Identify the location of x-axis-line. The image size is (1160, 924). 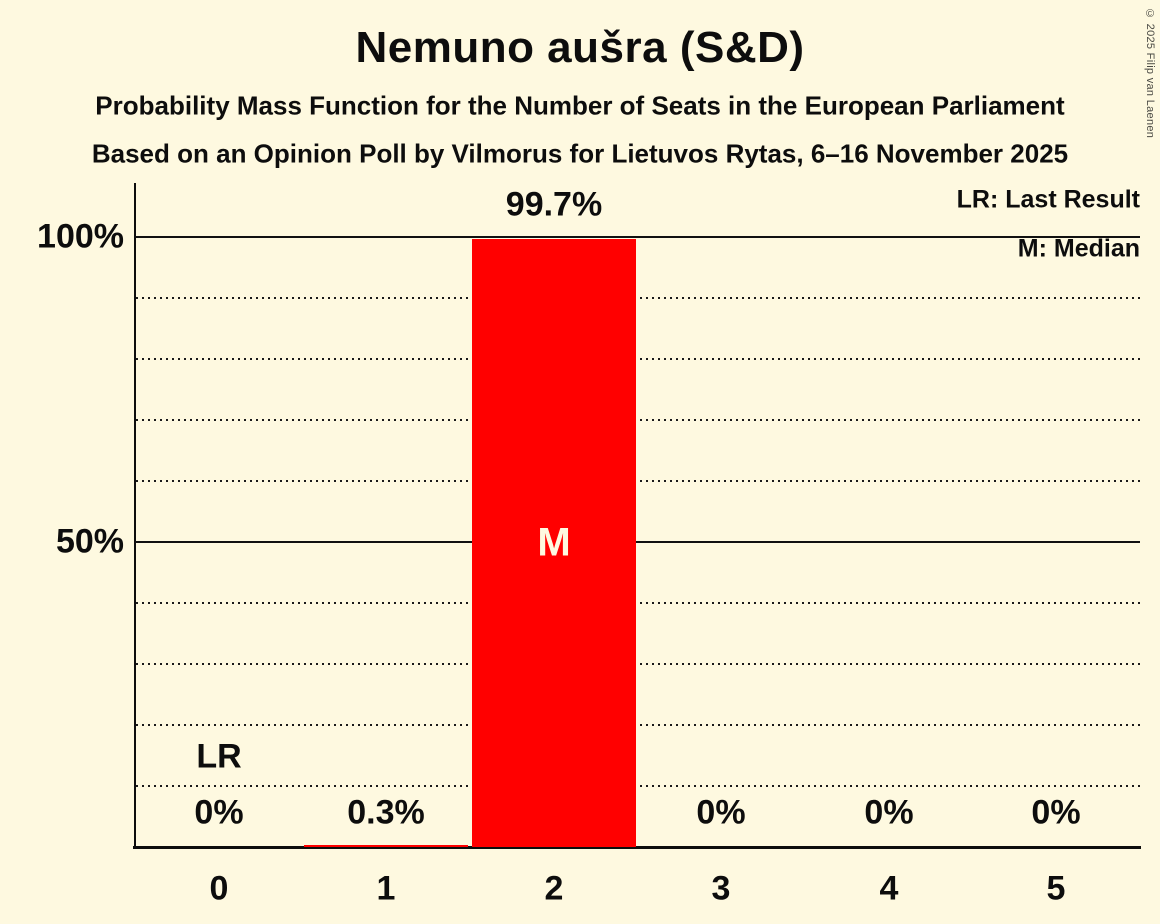
(637, 847).